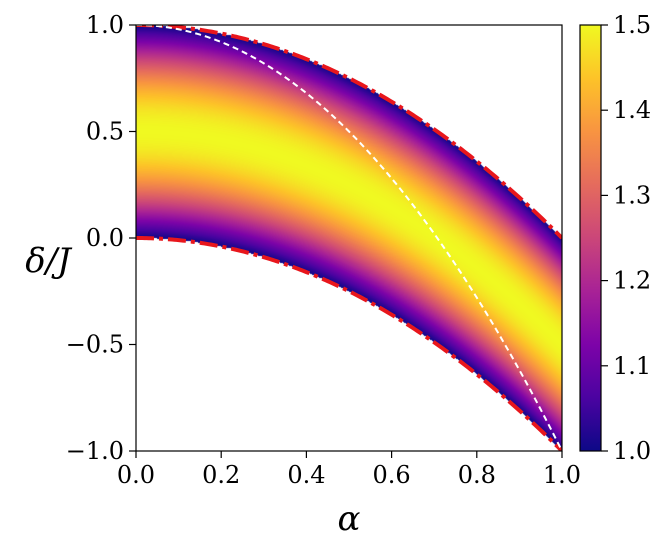  I want to click on colorbar-tick-label: 1.0, so click(632, 451).